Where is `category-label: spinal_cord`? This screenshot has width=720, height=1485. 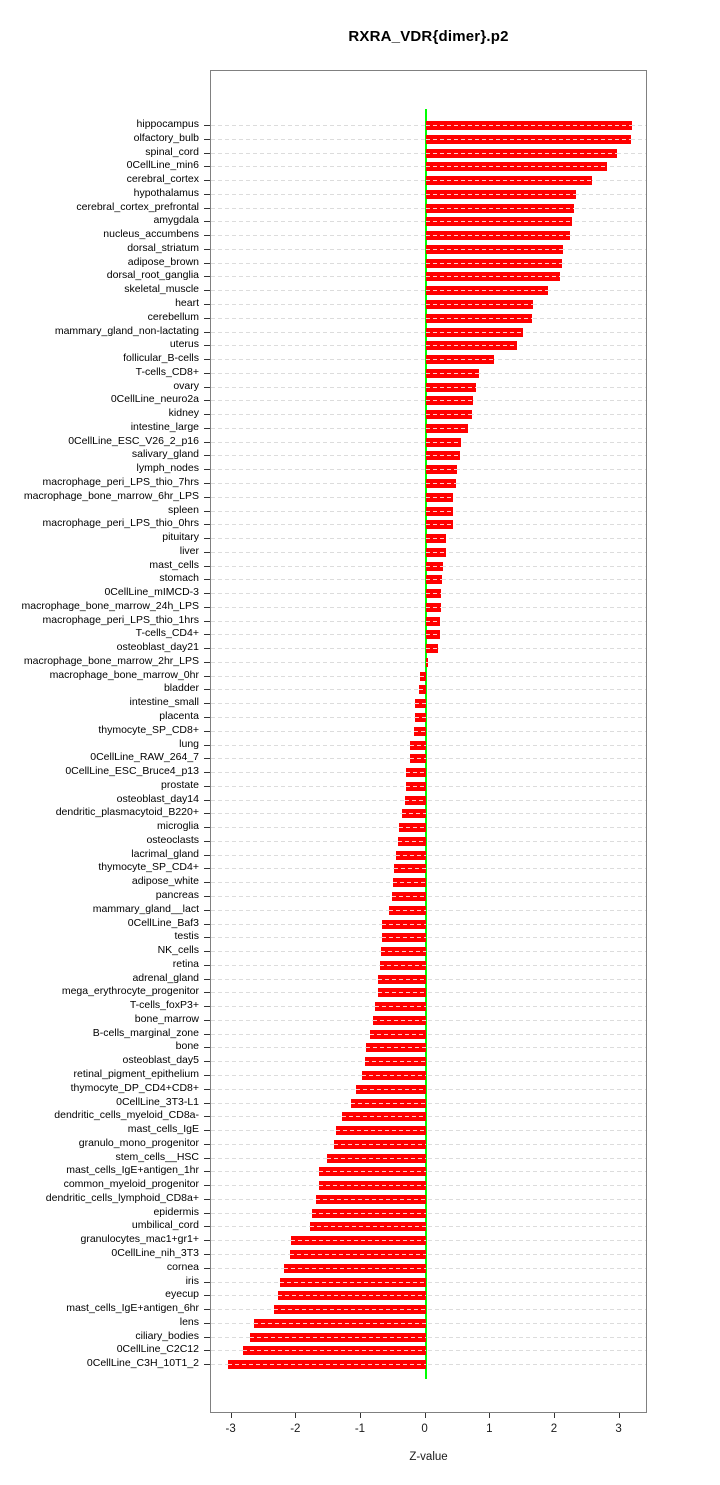
category-label: spinal_cord is located at coordinates (172, 151).